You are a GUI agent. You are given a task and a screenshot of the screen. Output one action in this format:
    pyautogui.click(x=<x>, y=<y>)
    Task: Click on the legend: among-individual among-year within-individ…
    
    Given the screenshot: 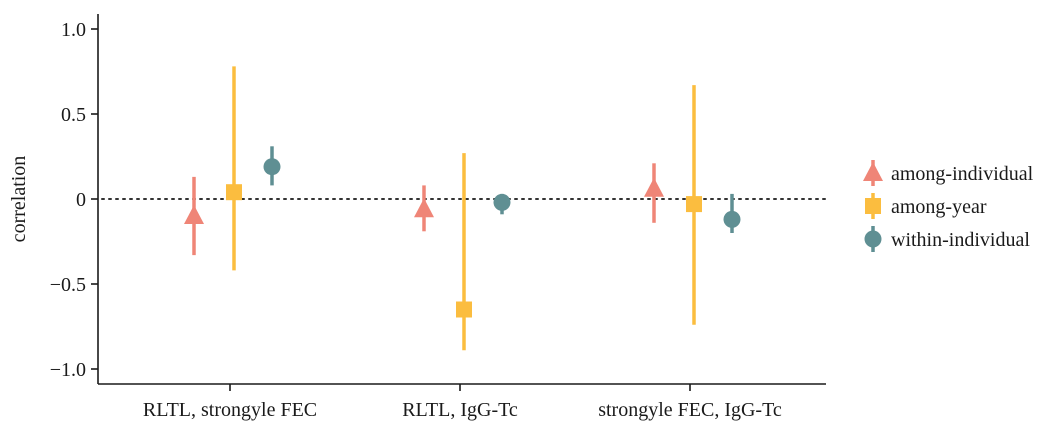 What is the action you would take?
    pyautogui.click(x=948, y=206)
    